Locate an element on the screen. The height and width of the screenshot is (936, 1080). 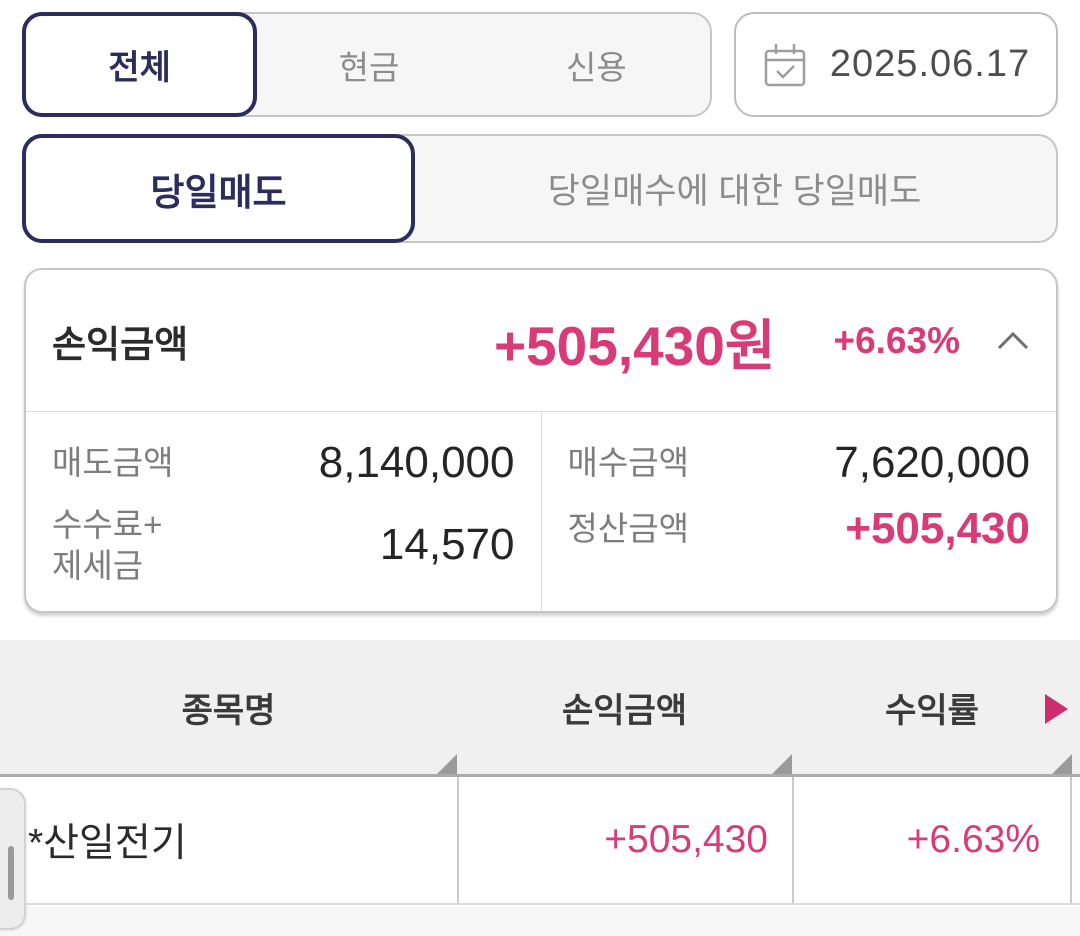
calendar-check-icon is located at coordinates (785, 65).